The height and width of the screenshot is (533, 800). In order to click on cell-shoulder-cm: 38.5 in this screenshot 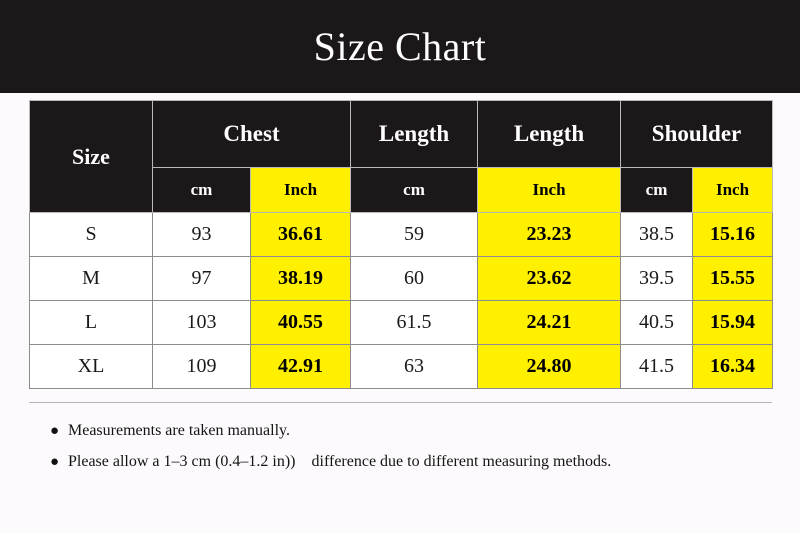, I will do `click(657, 234)`.